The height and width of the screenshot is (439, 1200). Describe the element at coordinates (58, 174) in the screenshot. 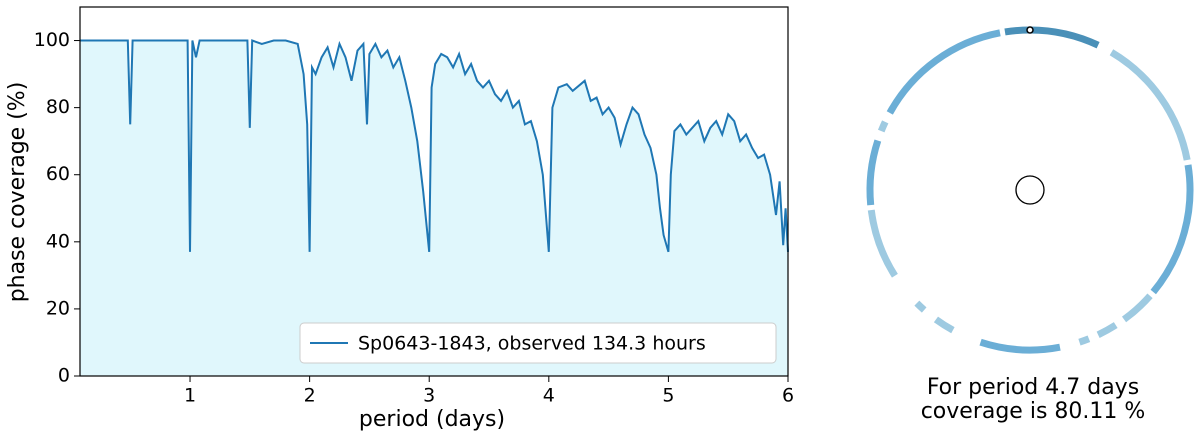

I see `y-tick-label: 60` at that location.